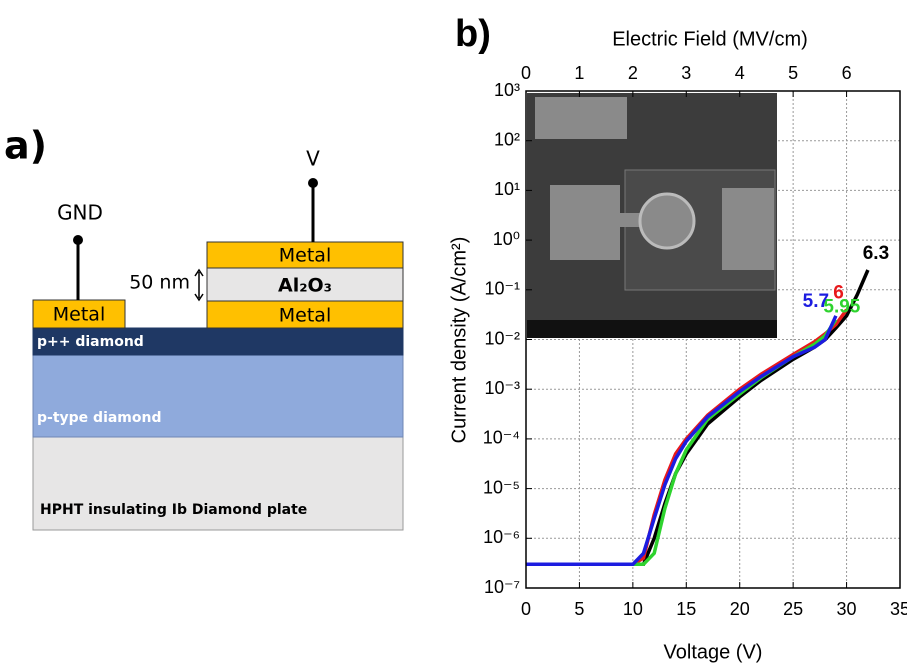  I want to click on sem-inset, so click(652, 215).